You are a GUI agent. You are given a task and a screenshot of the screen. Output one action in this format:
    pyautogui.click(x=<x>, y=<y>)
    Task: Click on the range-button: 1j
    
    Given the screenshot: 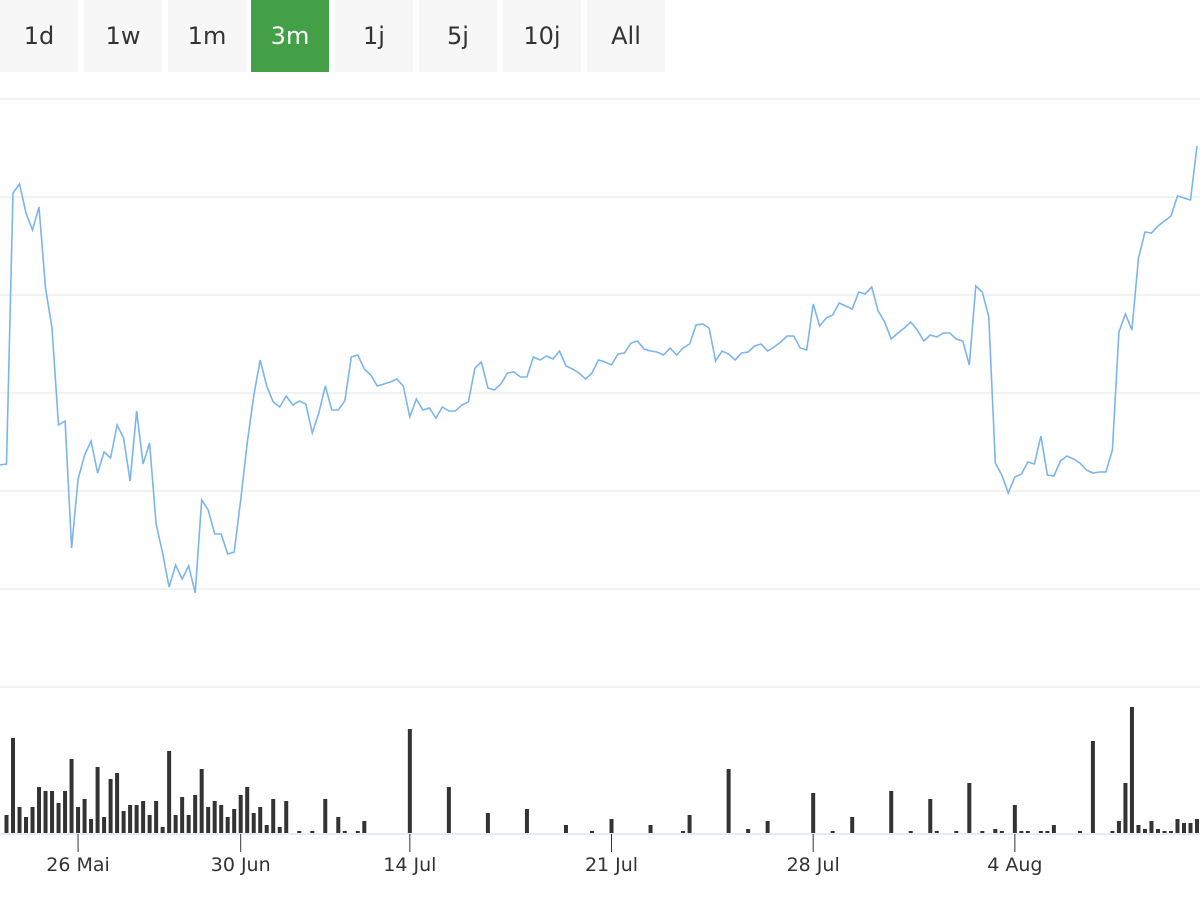 What is the action you would take?
    pyautogui.click(x=374, y=36)
    